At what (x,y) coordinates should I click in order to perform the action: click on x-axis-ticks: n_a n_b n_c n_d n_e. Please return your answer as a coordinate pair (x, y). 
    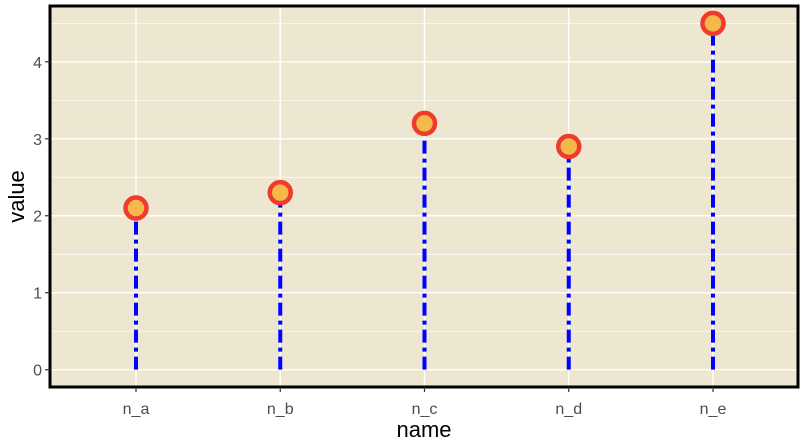
    Looking at the image, I should click on (425, 402).